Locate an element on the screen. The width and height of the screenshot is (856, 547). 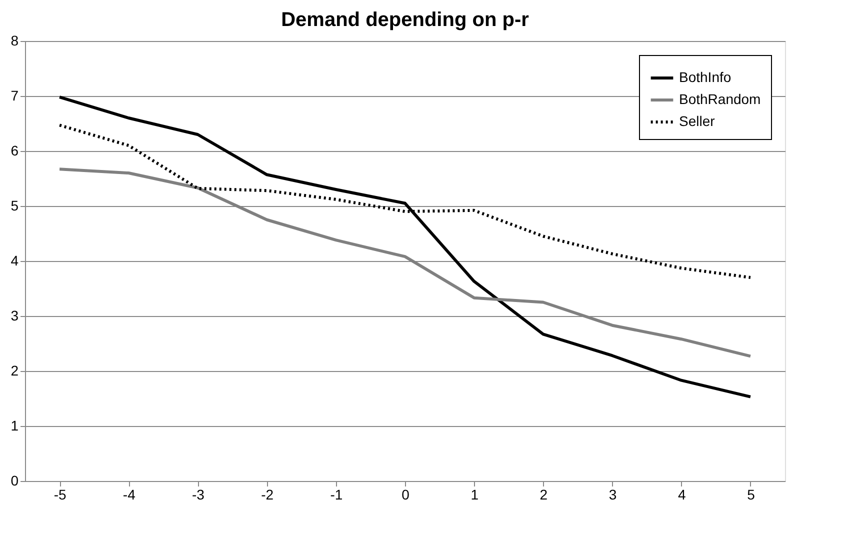
y-tick-label: 7 is located at coordinates (14, 96).